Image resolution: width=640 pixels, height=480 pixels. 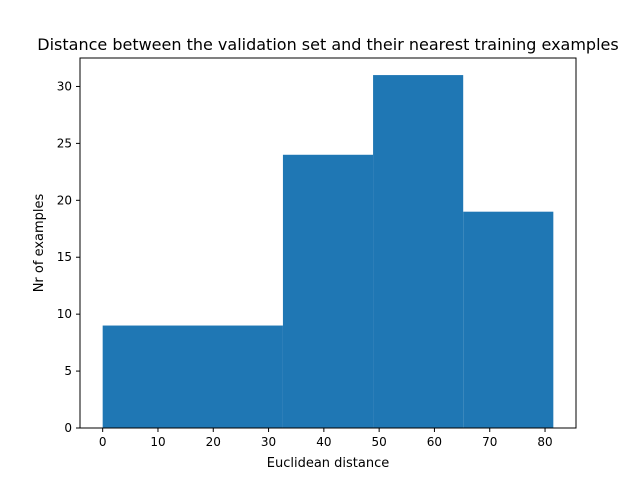 I want to click on x-tick-label: 20, so click(x=213, y=442).